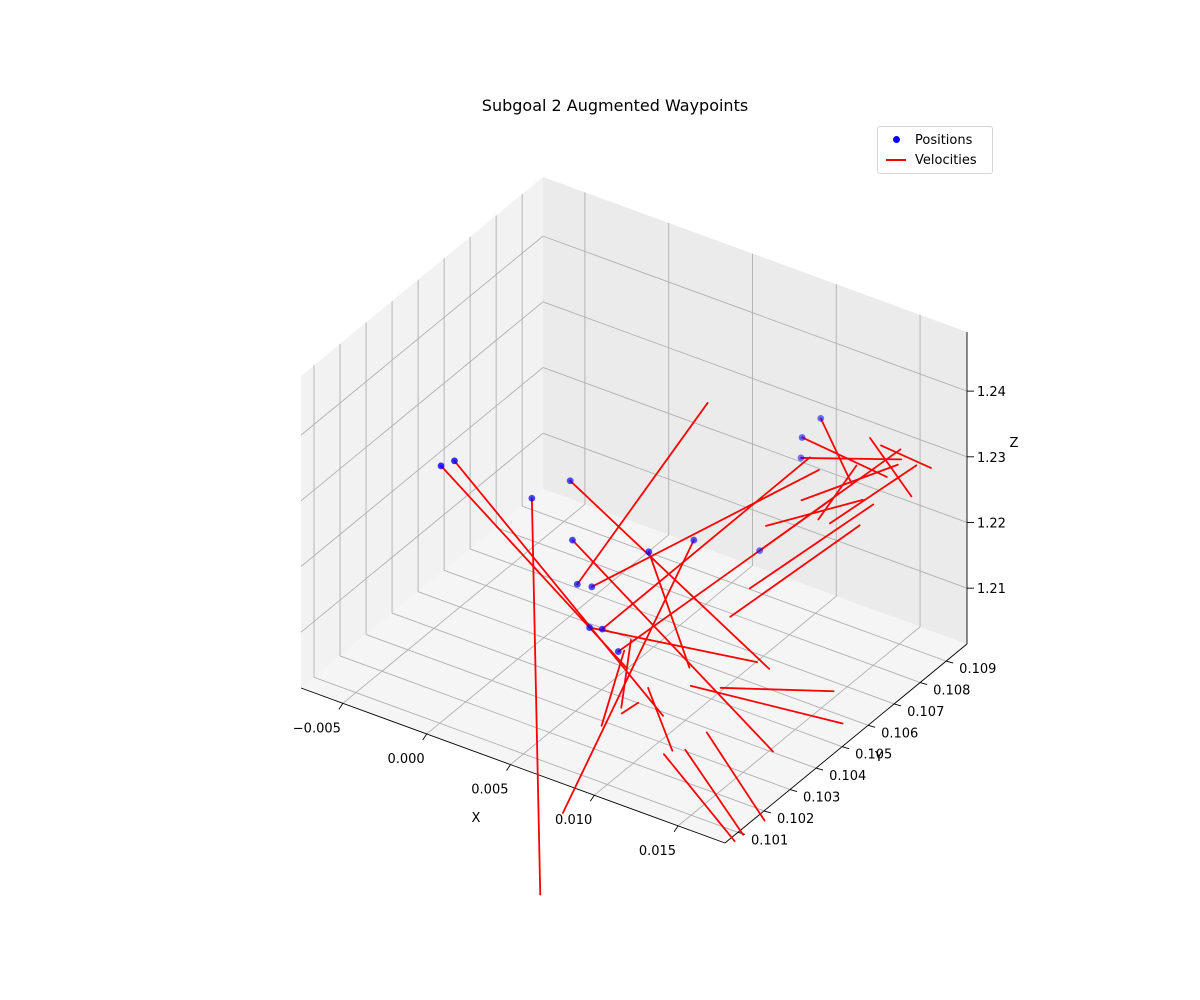 The image size is (1200, 1000). Describe the element at coordinates (935, 150) in the screenshot. I see `chart-legend: Positions Velocities` at that location.